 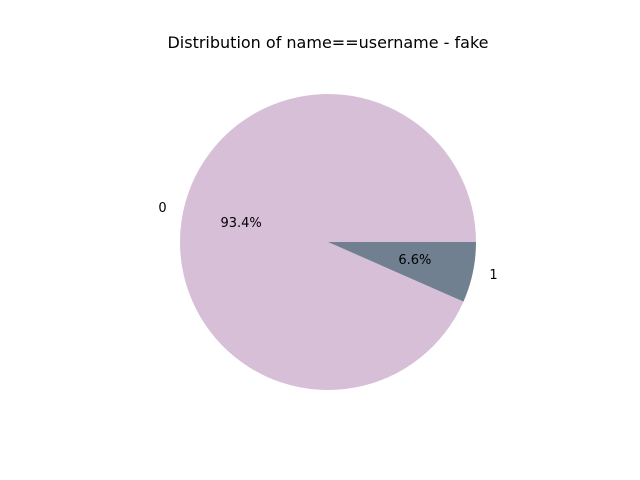 What do you see at coordinates (240, 223) in the screenshot?
I see `pie-percent-0: 93.4%` at bounding box center [240, 223].